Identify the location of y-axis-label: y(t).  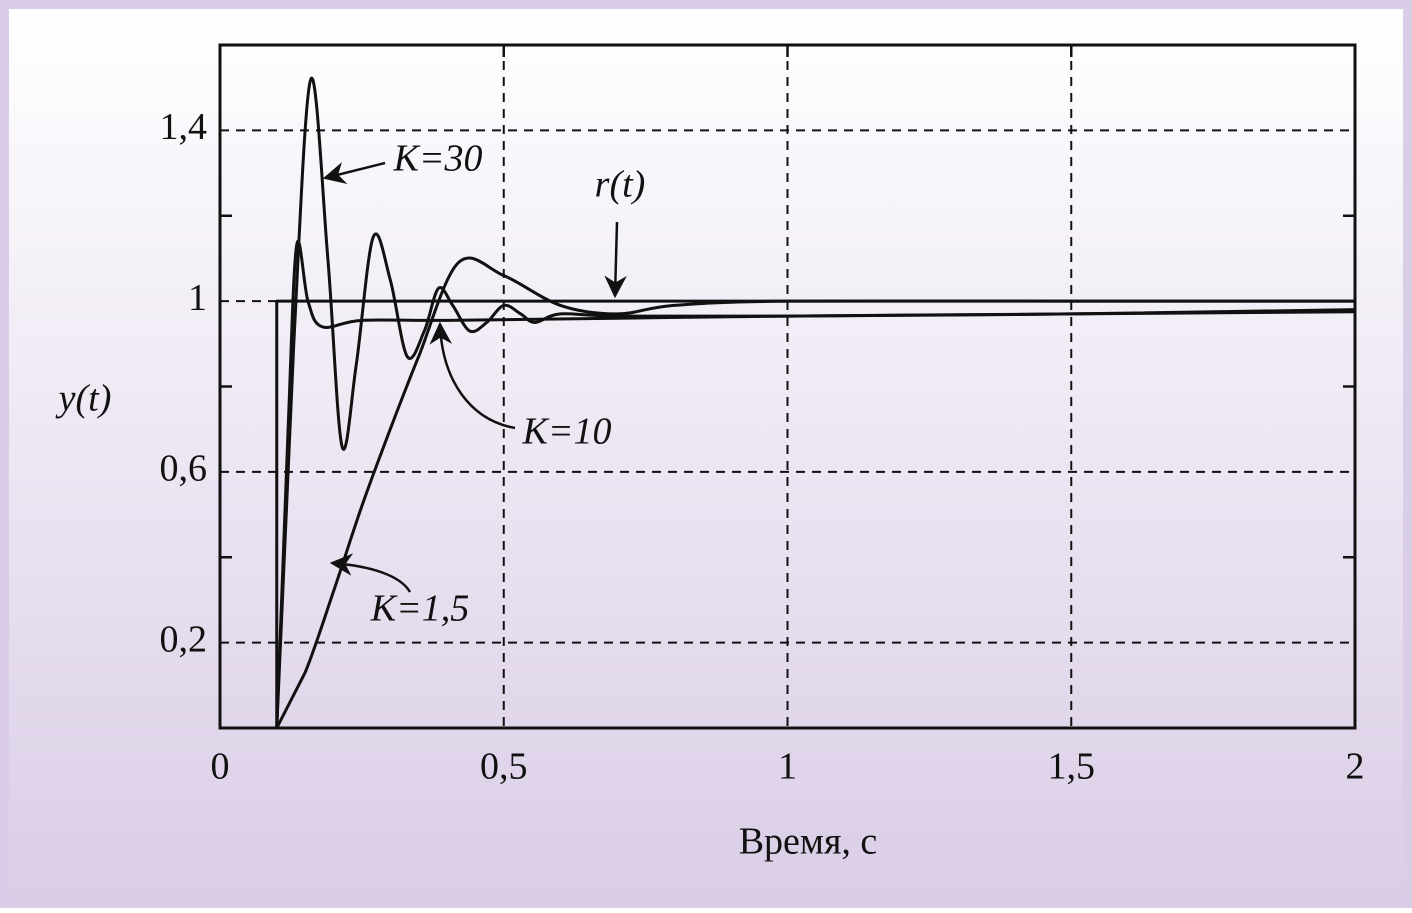
(83, 399).